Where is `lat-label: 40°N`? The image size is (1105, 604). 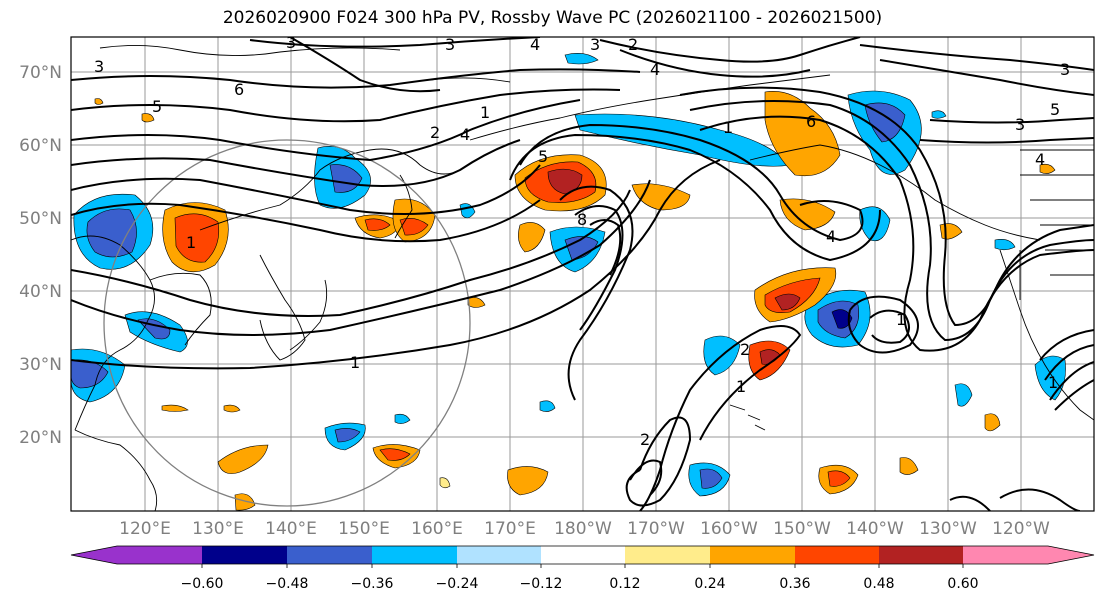
lat-label: 40°N is located at coordinates (40, 292).